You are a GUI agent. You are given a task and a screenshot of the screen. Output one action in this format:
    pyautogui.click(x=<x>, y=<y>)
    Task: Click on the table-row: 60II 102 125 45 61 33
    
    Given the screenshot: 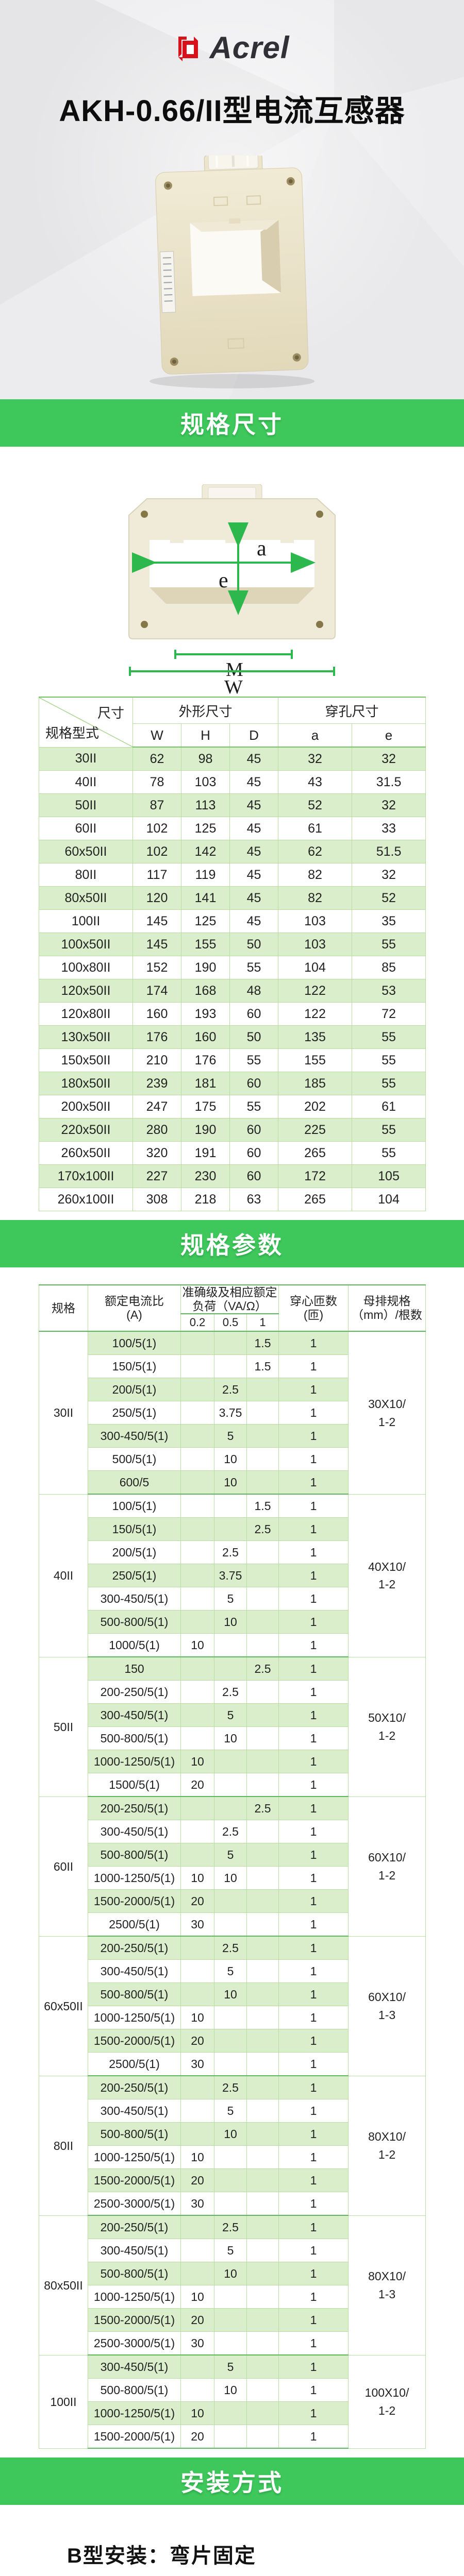 What is the action you would take?
    pyautogui.click(x=232, y=828)
    